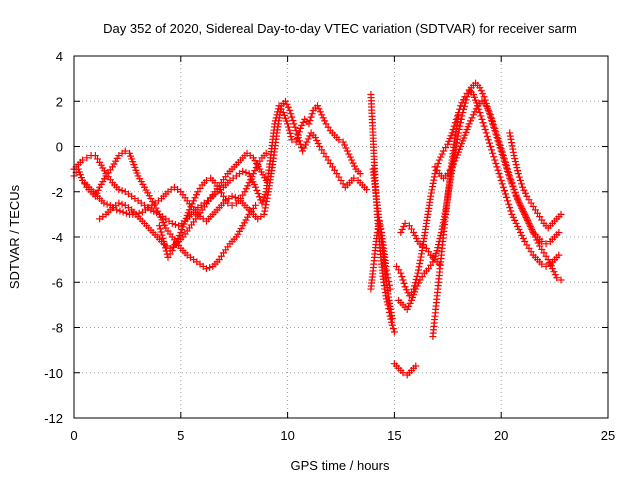  I want to click on y-tick-label: -4, so click(57, 237).